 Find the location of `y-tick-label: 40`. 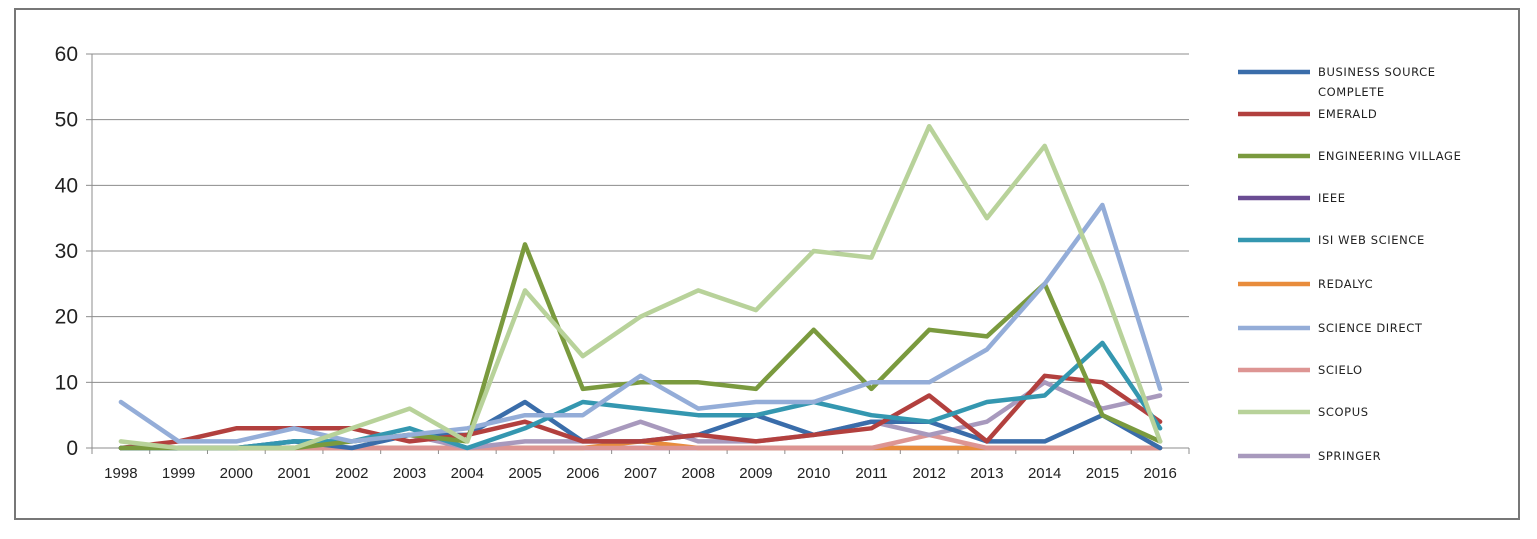

y-tick-label: 40 is located at coordinates (66, 185).